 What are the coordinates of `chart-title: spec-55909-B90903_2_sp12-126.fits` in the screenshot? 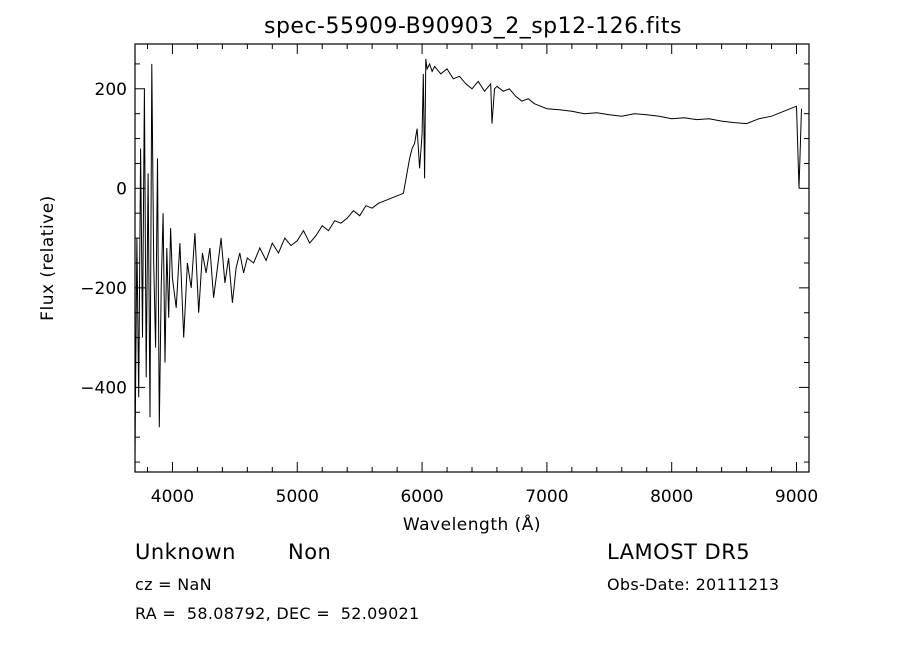 It's located at (473, 26).